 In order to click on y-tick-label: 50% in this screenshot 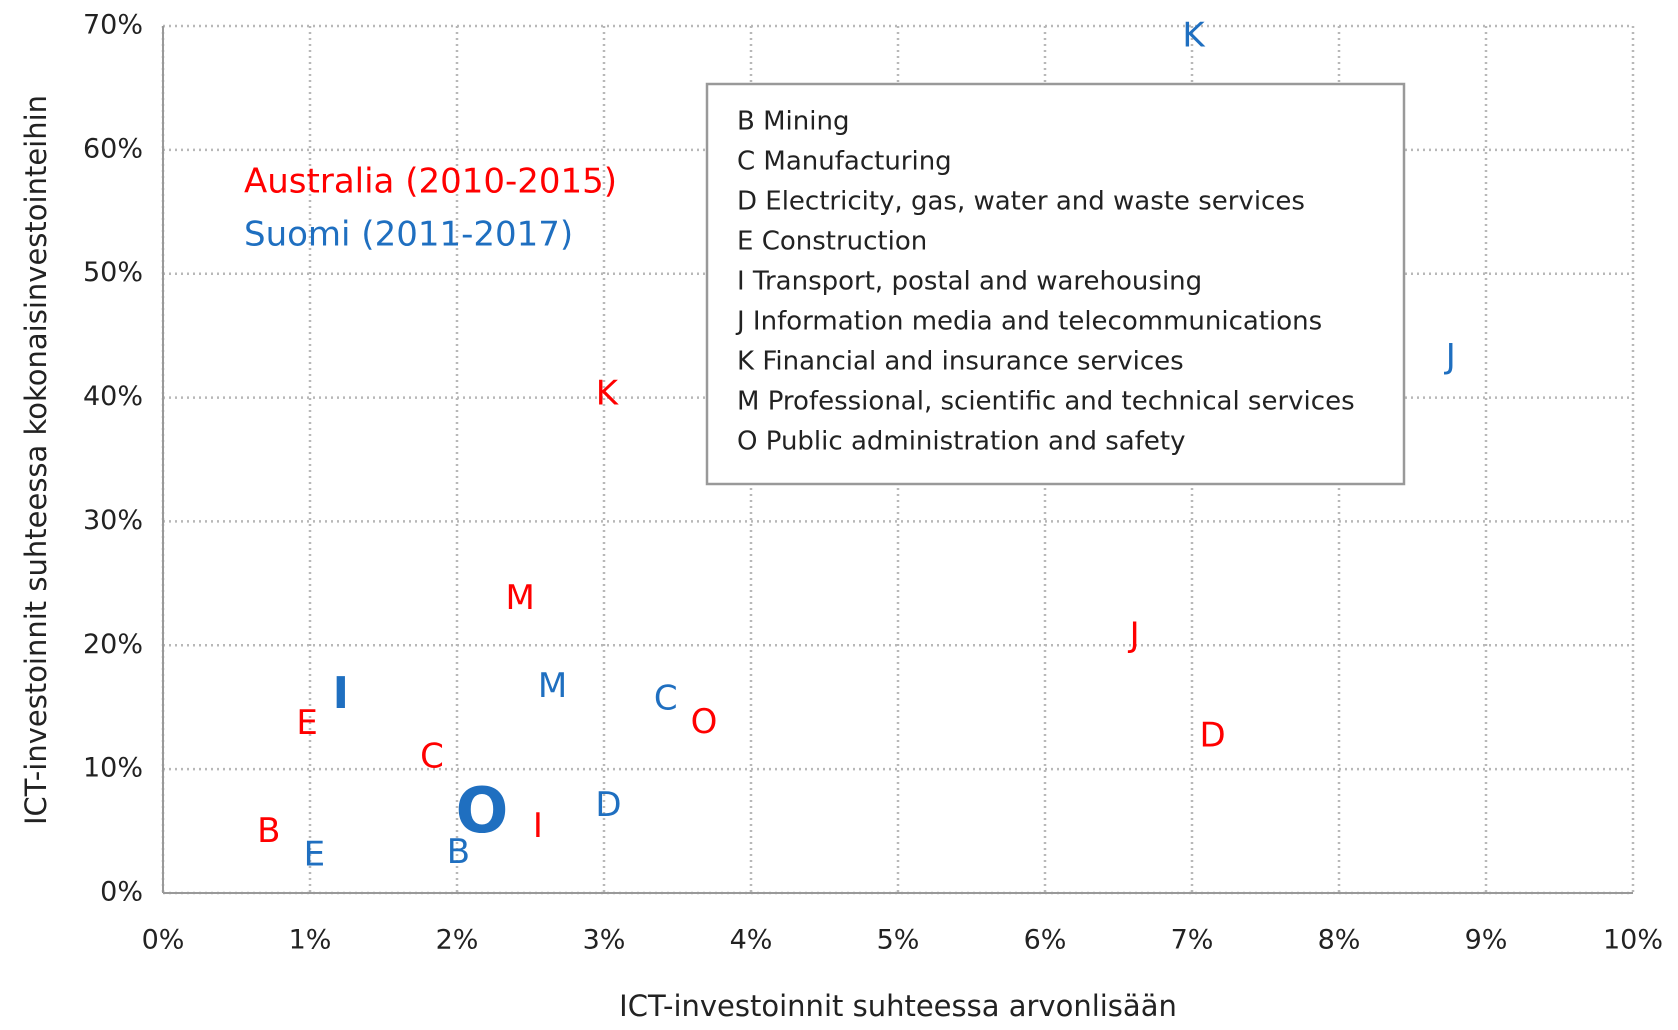, I will do `click(113, 272)`.